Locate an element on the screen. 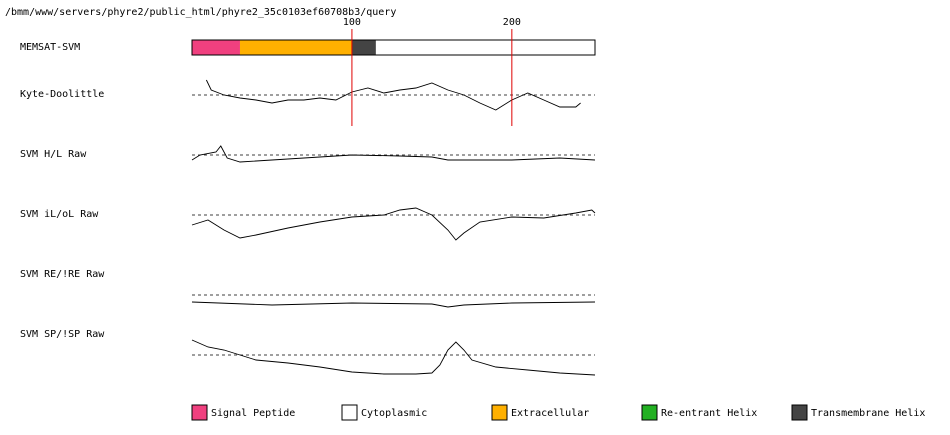 The width and height of the screenshot is (950, 435). topology-frame is located at coordinates (393, 47).